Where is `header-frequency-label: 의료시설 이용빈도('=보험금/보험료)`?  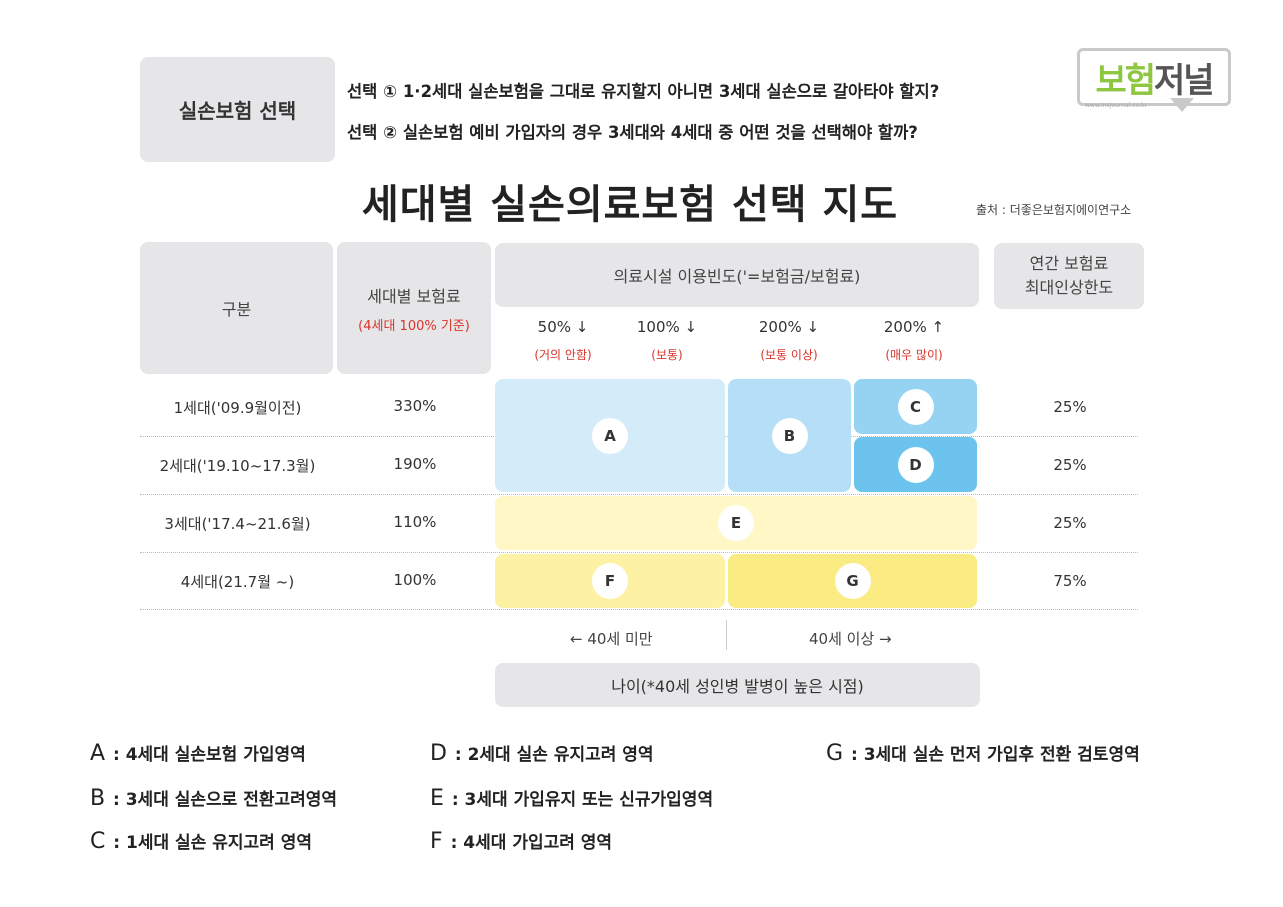 header-frequency-label: 의료시설 이용빈도('=보험금/보험료) is located at coordinates (737, 276).